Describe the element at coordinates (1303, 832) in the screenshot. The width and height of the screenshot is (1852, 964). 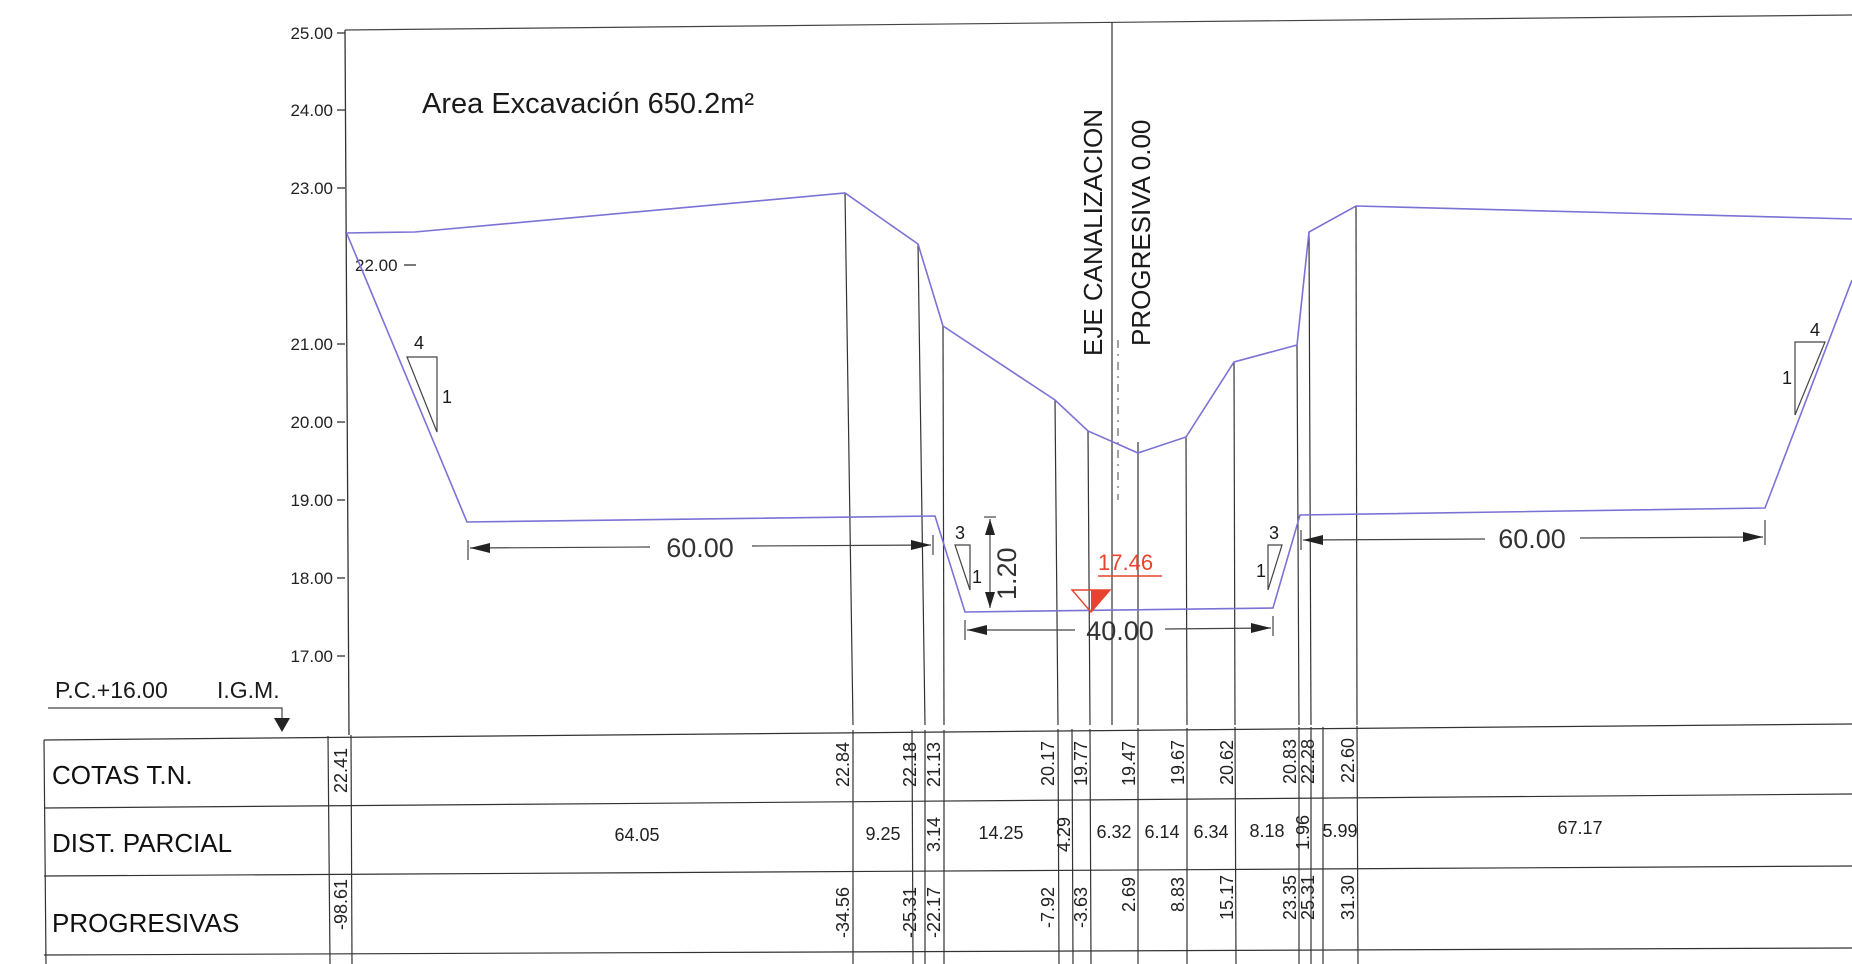
I see `dist-cell: 1.96` at that location.